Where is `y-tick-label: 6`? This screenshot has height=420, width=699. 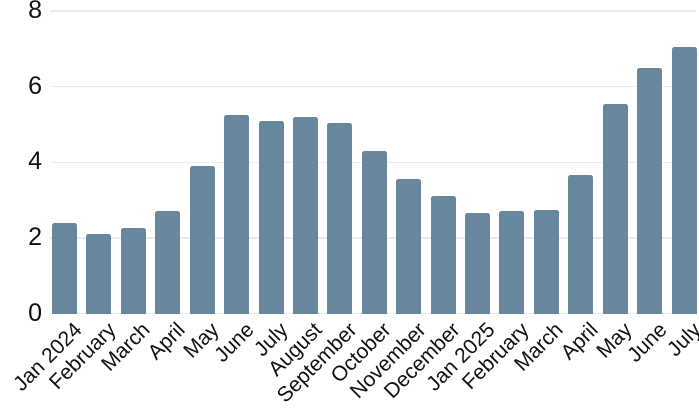
y-tick-label: 6 is located at coordinates (35, 85).